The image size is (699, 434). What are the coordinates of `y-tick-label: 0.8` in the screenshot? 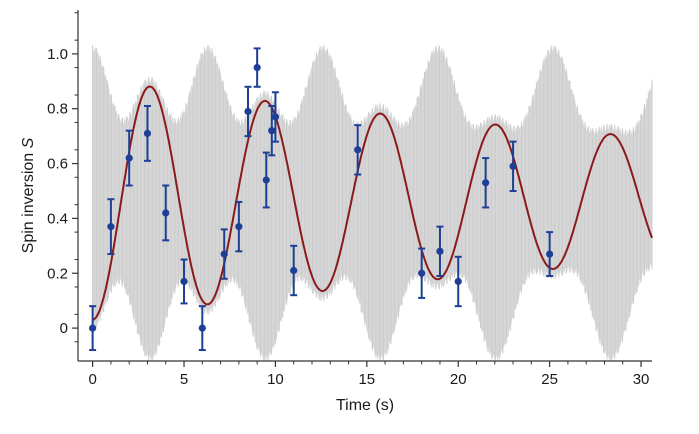 It's located at (57, 109).